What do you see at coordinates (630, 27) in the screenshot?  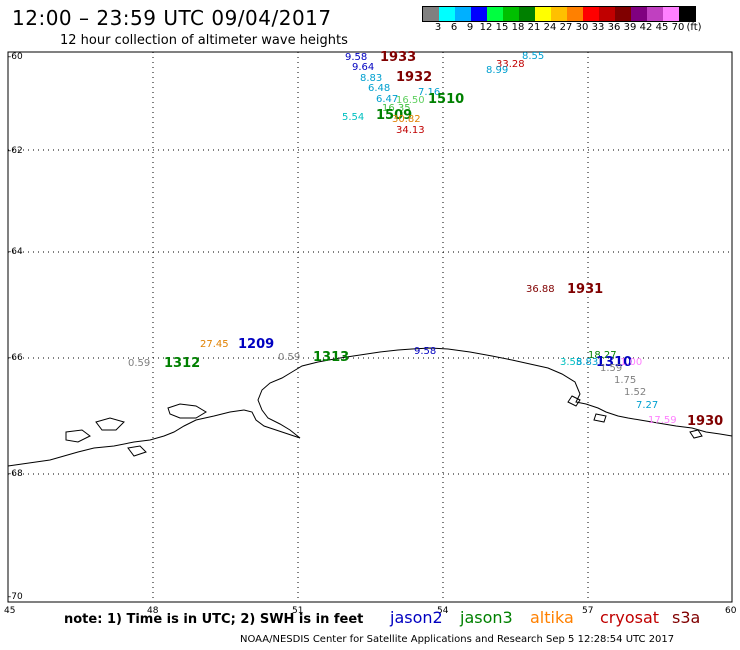 I see `legend-label: 39` at bounding box center [630, 27].